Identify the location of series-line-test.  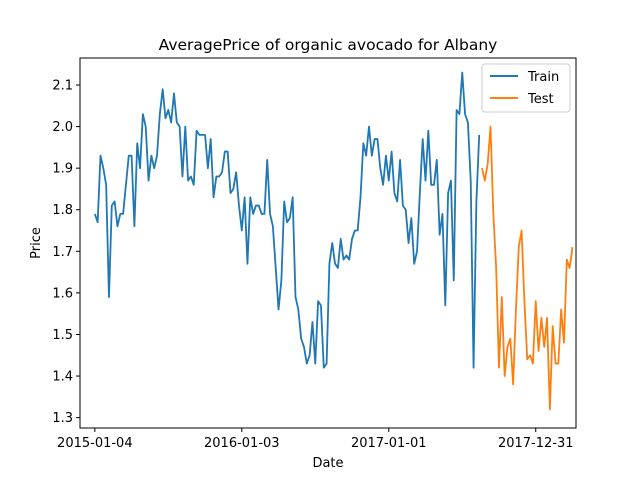
(527, 268).